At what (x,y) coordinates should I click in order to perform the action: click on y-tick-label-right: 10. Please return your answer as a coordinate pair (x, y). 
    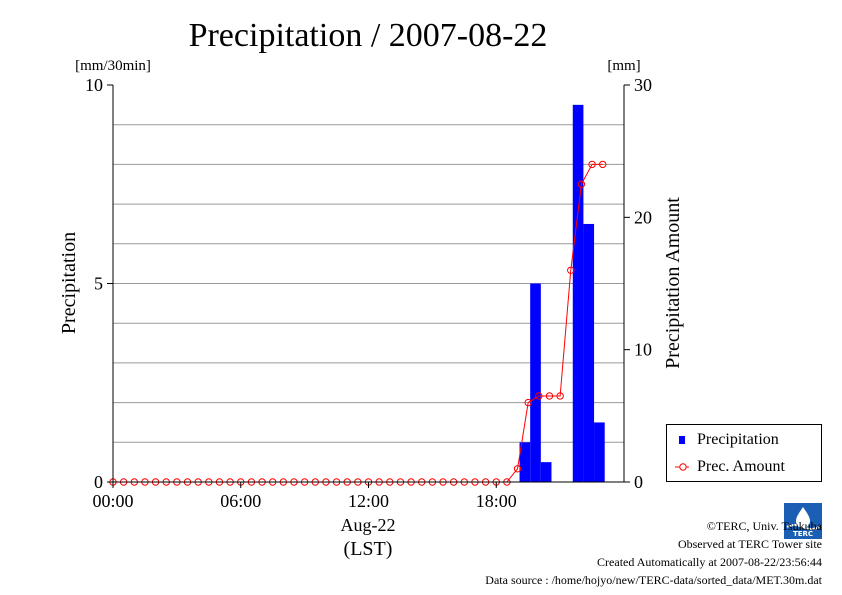
    Looking at the image, I should click on (643, 350).